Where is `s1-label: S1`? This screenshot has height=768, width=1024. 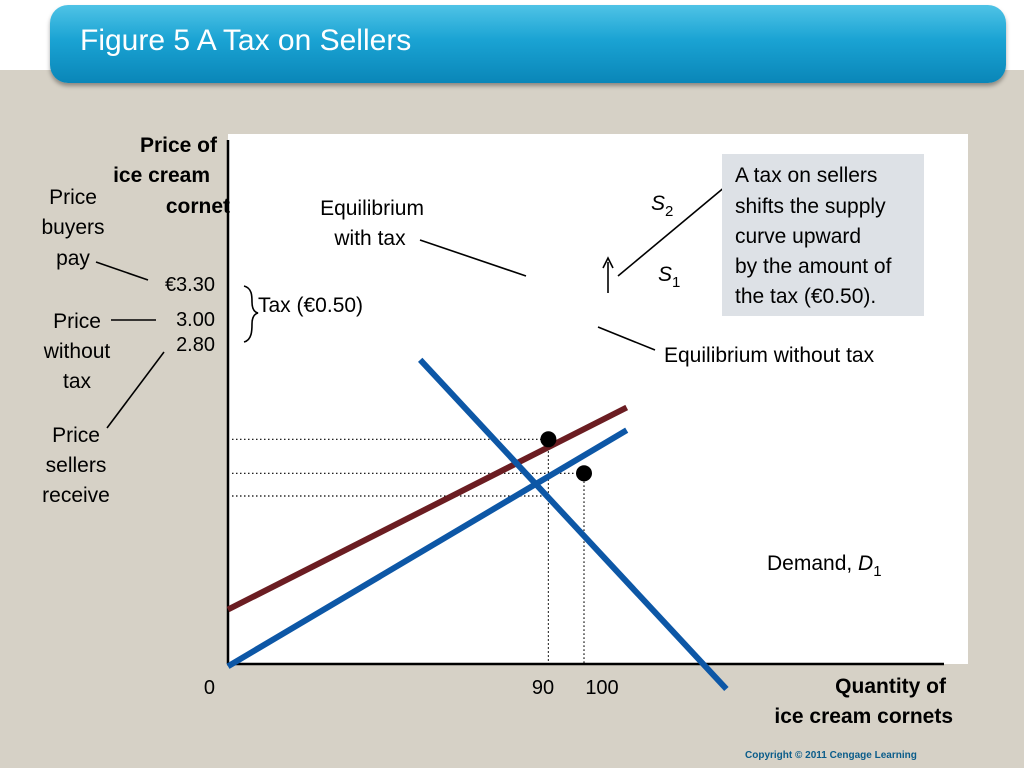 s1-label: S1 is located at coordinates (669, 277).